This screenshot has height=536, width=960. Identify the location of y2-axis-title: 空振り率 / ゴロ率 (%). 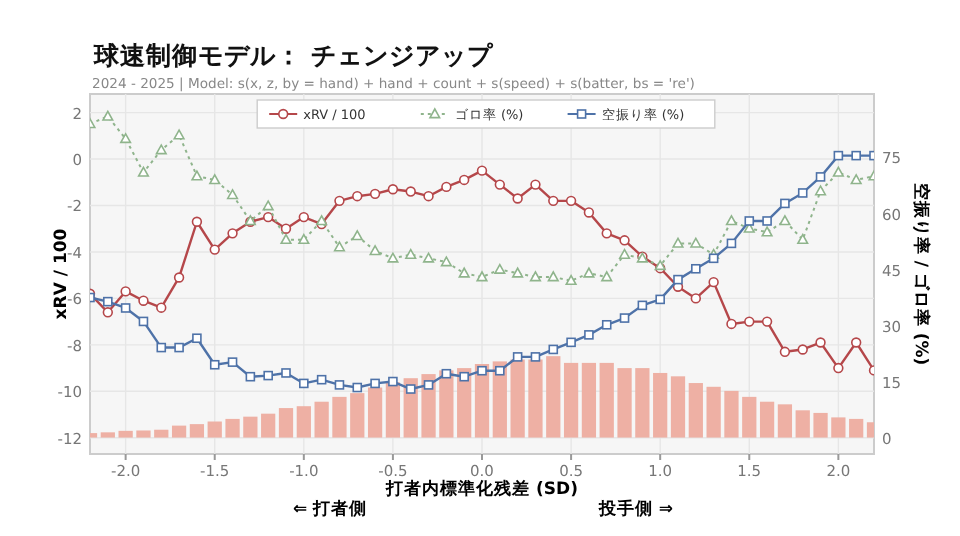
(921, 274).